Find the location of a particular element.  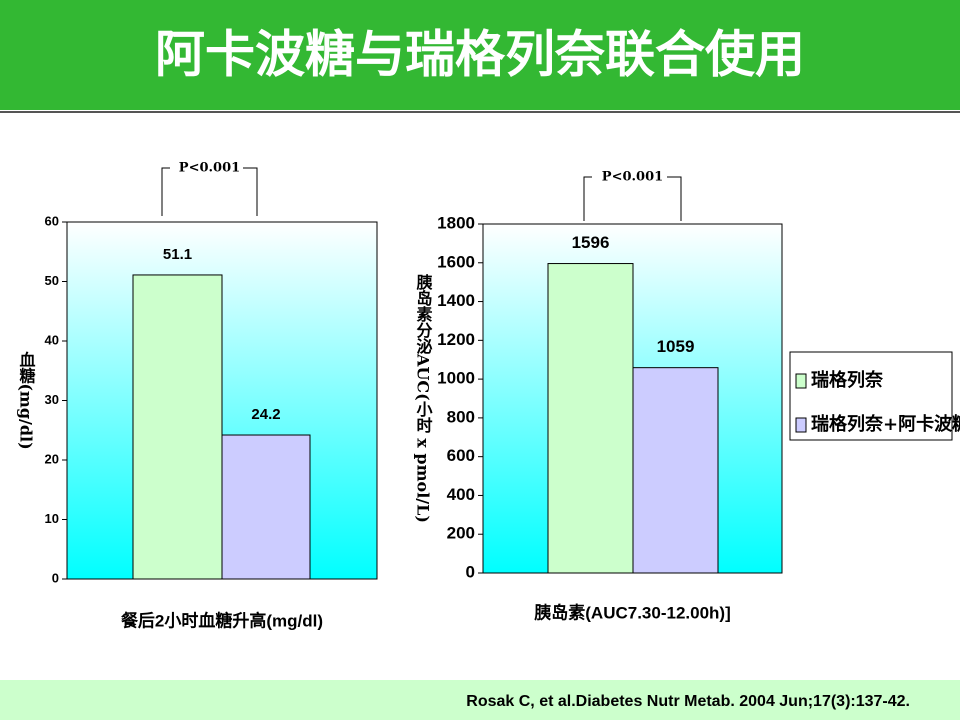

y-tick-label: 1400 is located at coordinates (456, 300).